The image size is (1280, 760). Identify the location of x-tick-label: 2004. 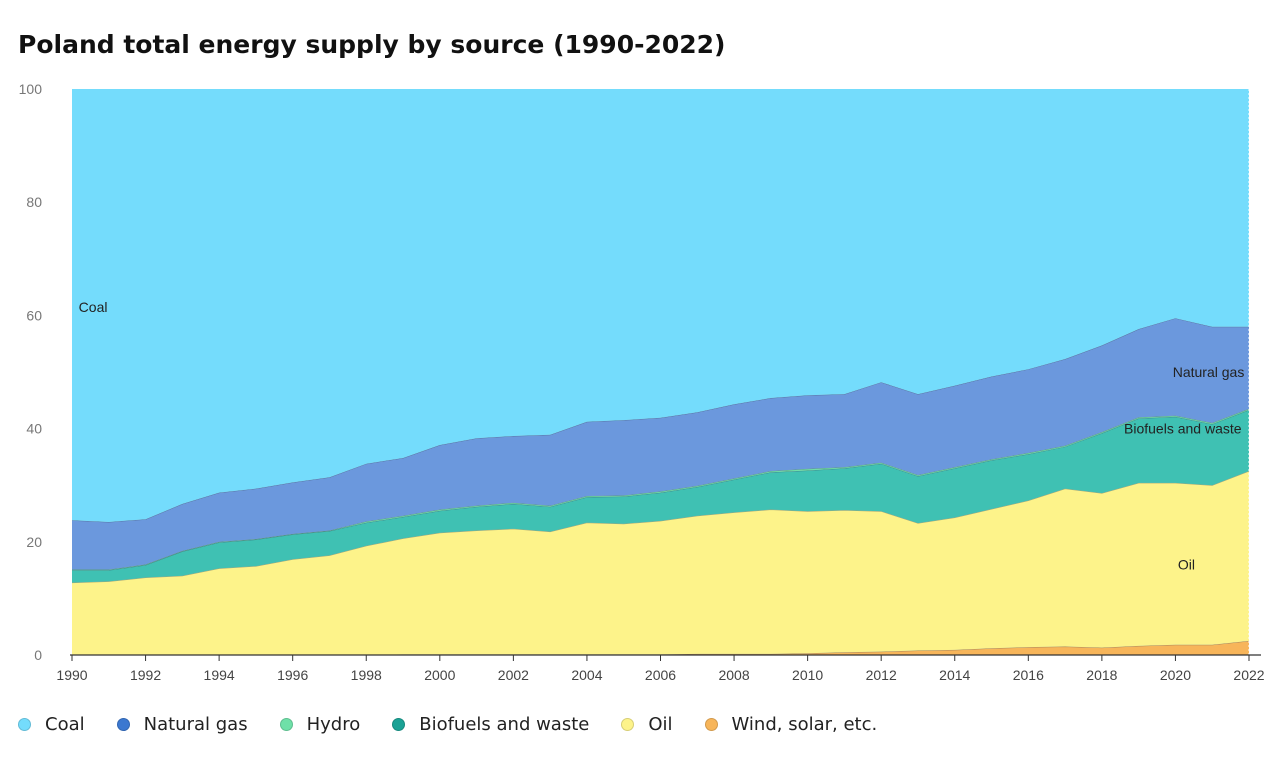
(586, 675).